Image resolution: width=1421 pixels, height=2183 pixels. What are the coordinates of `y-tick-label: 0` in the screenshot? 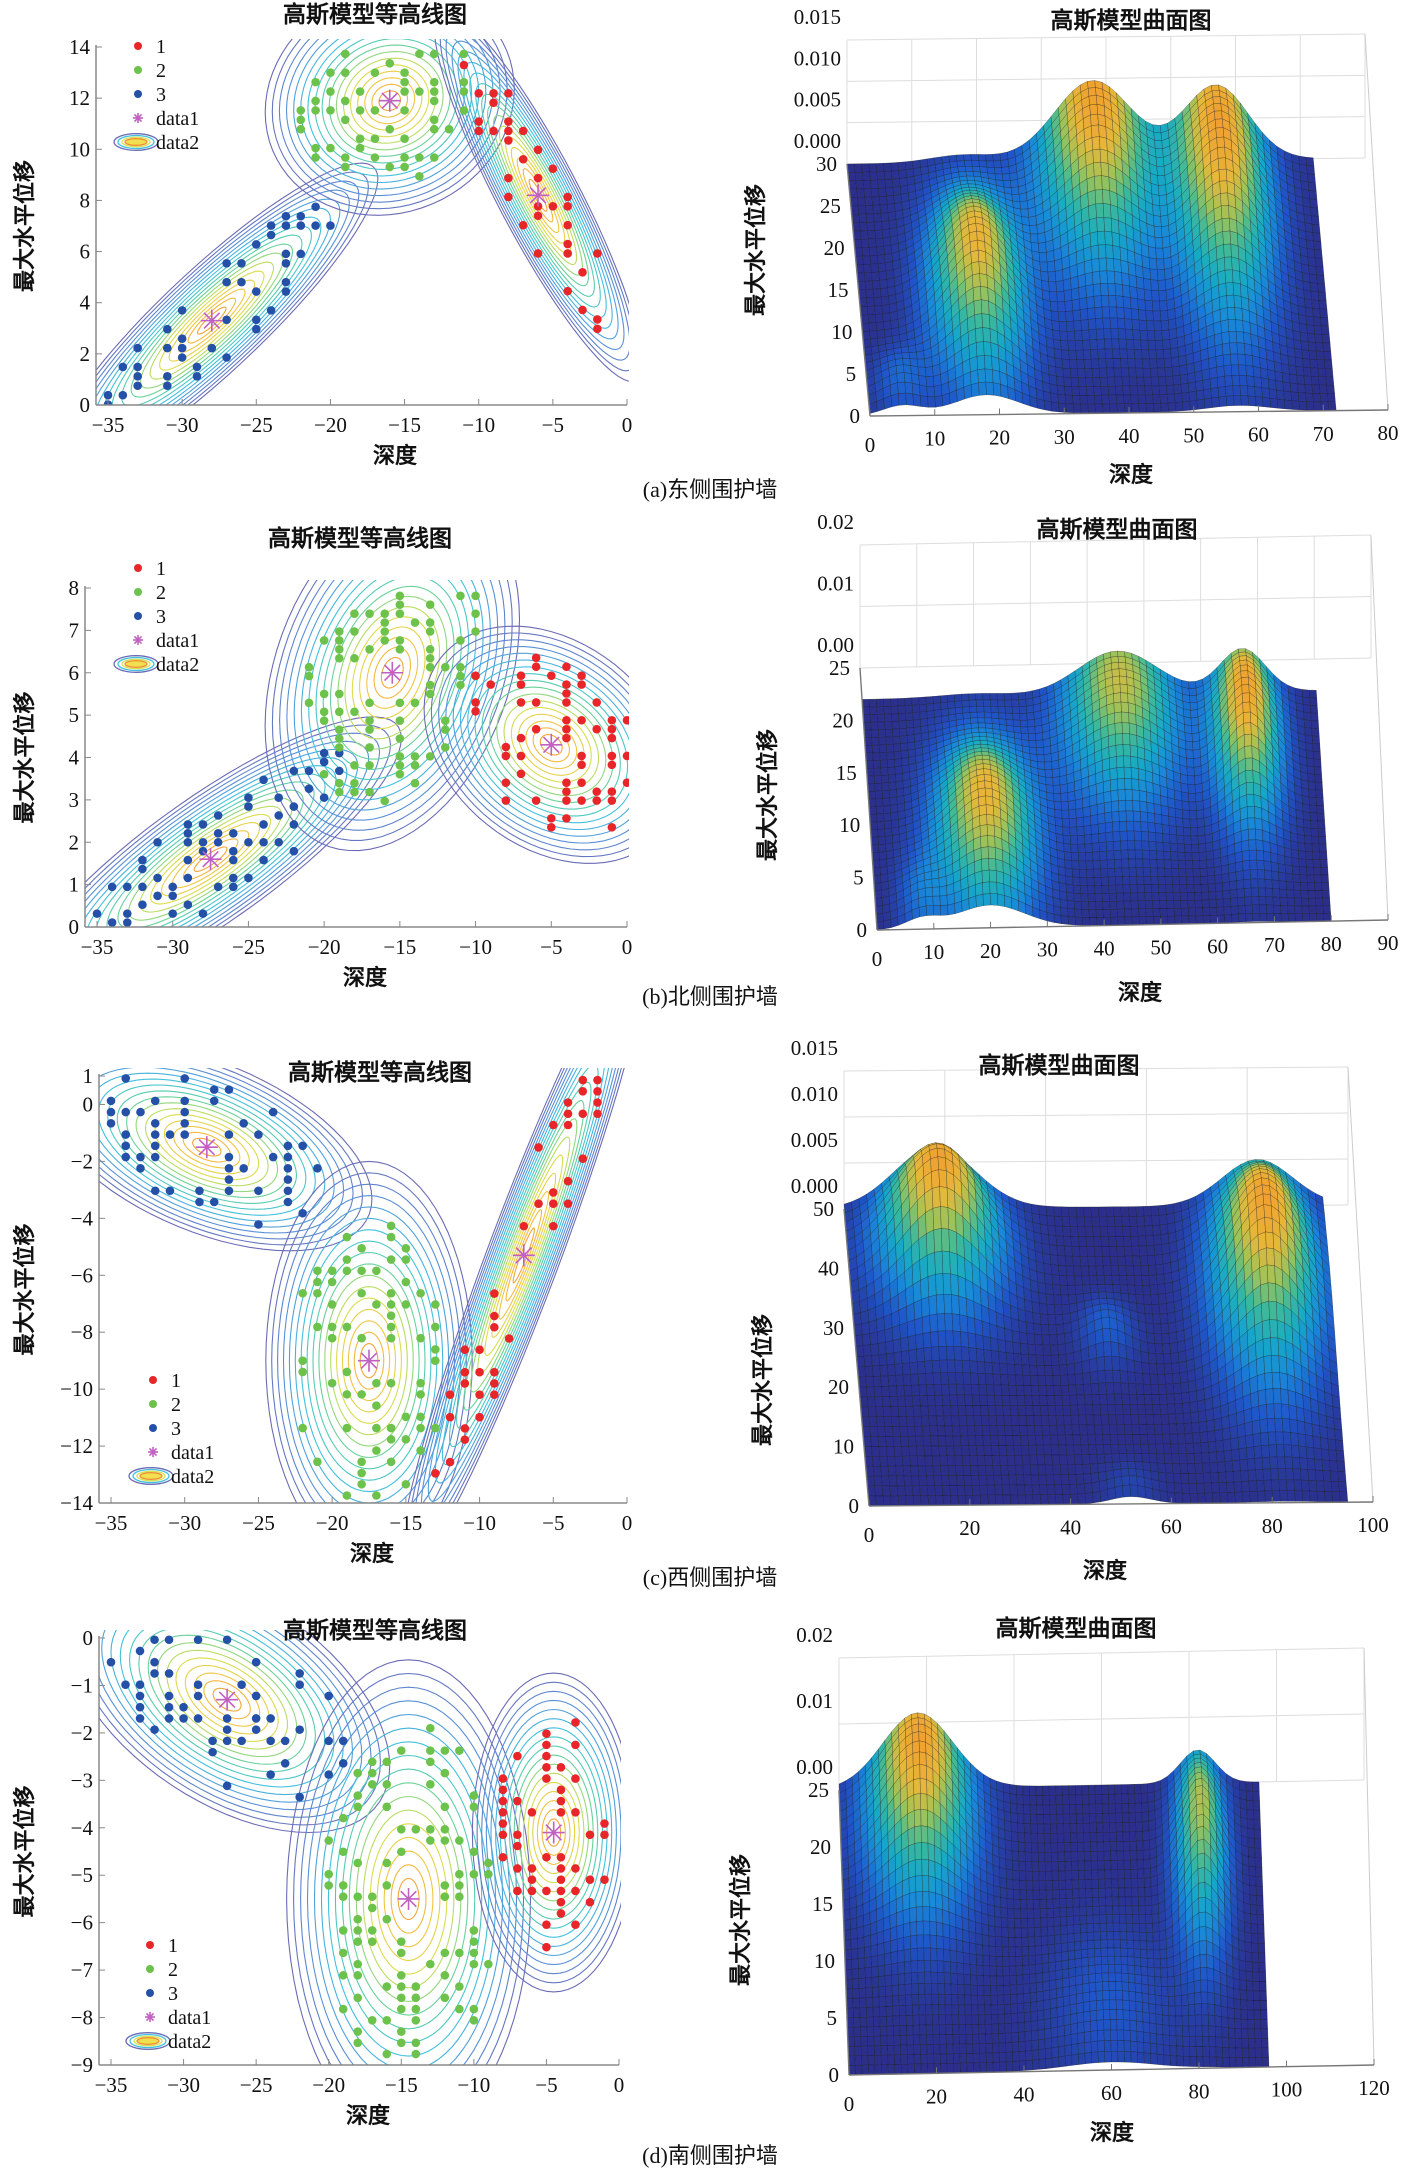 It's located at (85, 405).